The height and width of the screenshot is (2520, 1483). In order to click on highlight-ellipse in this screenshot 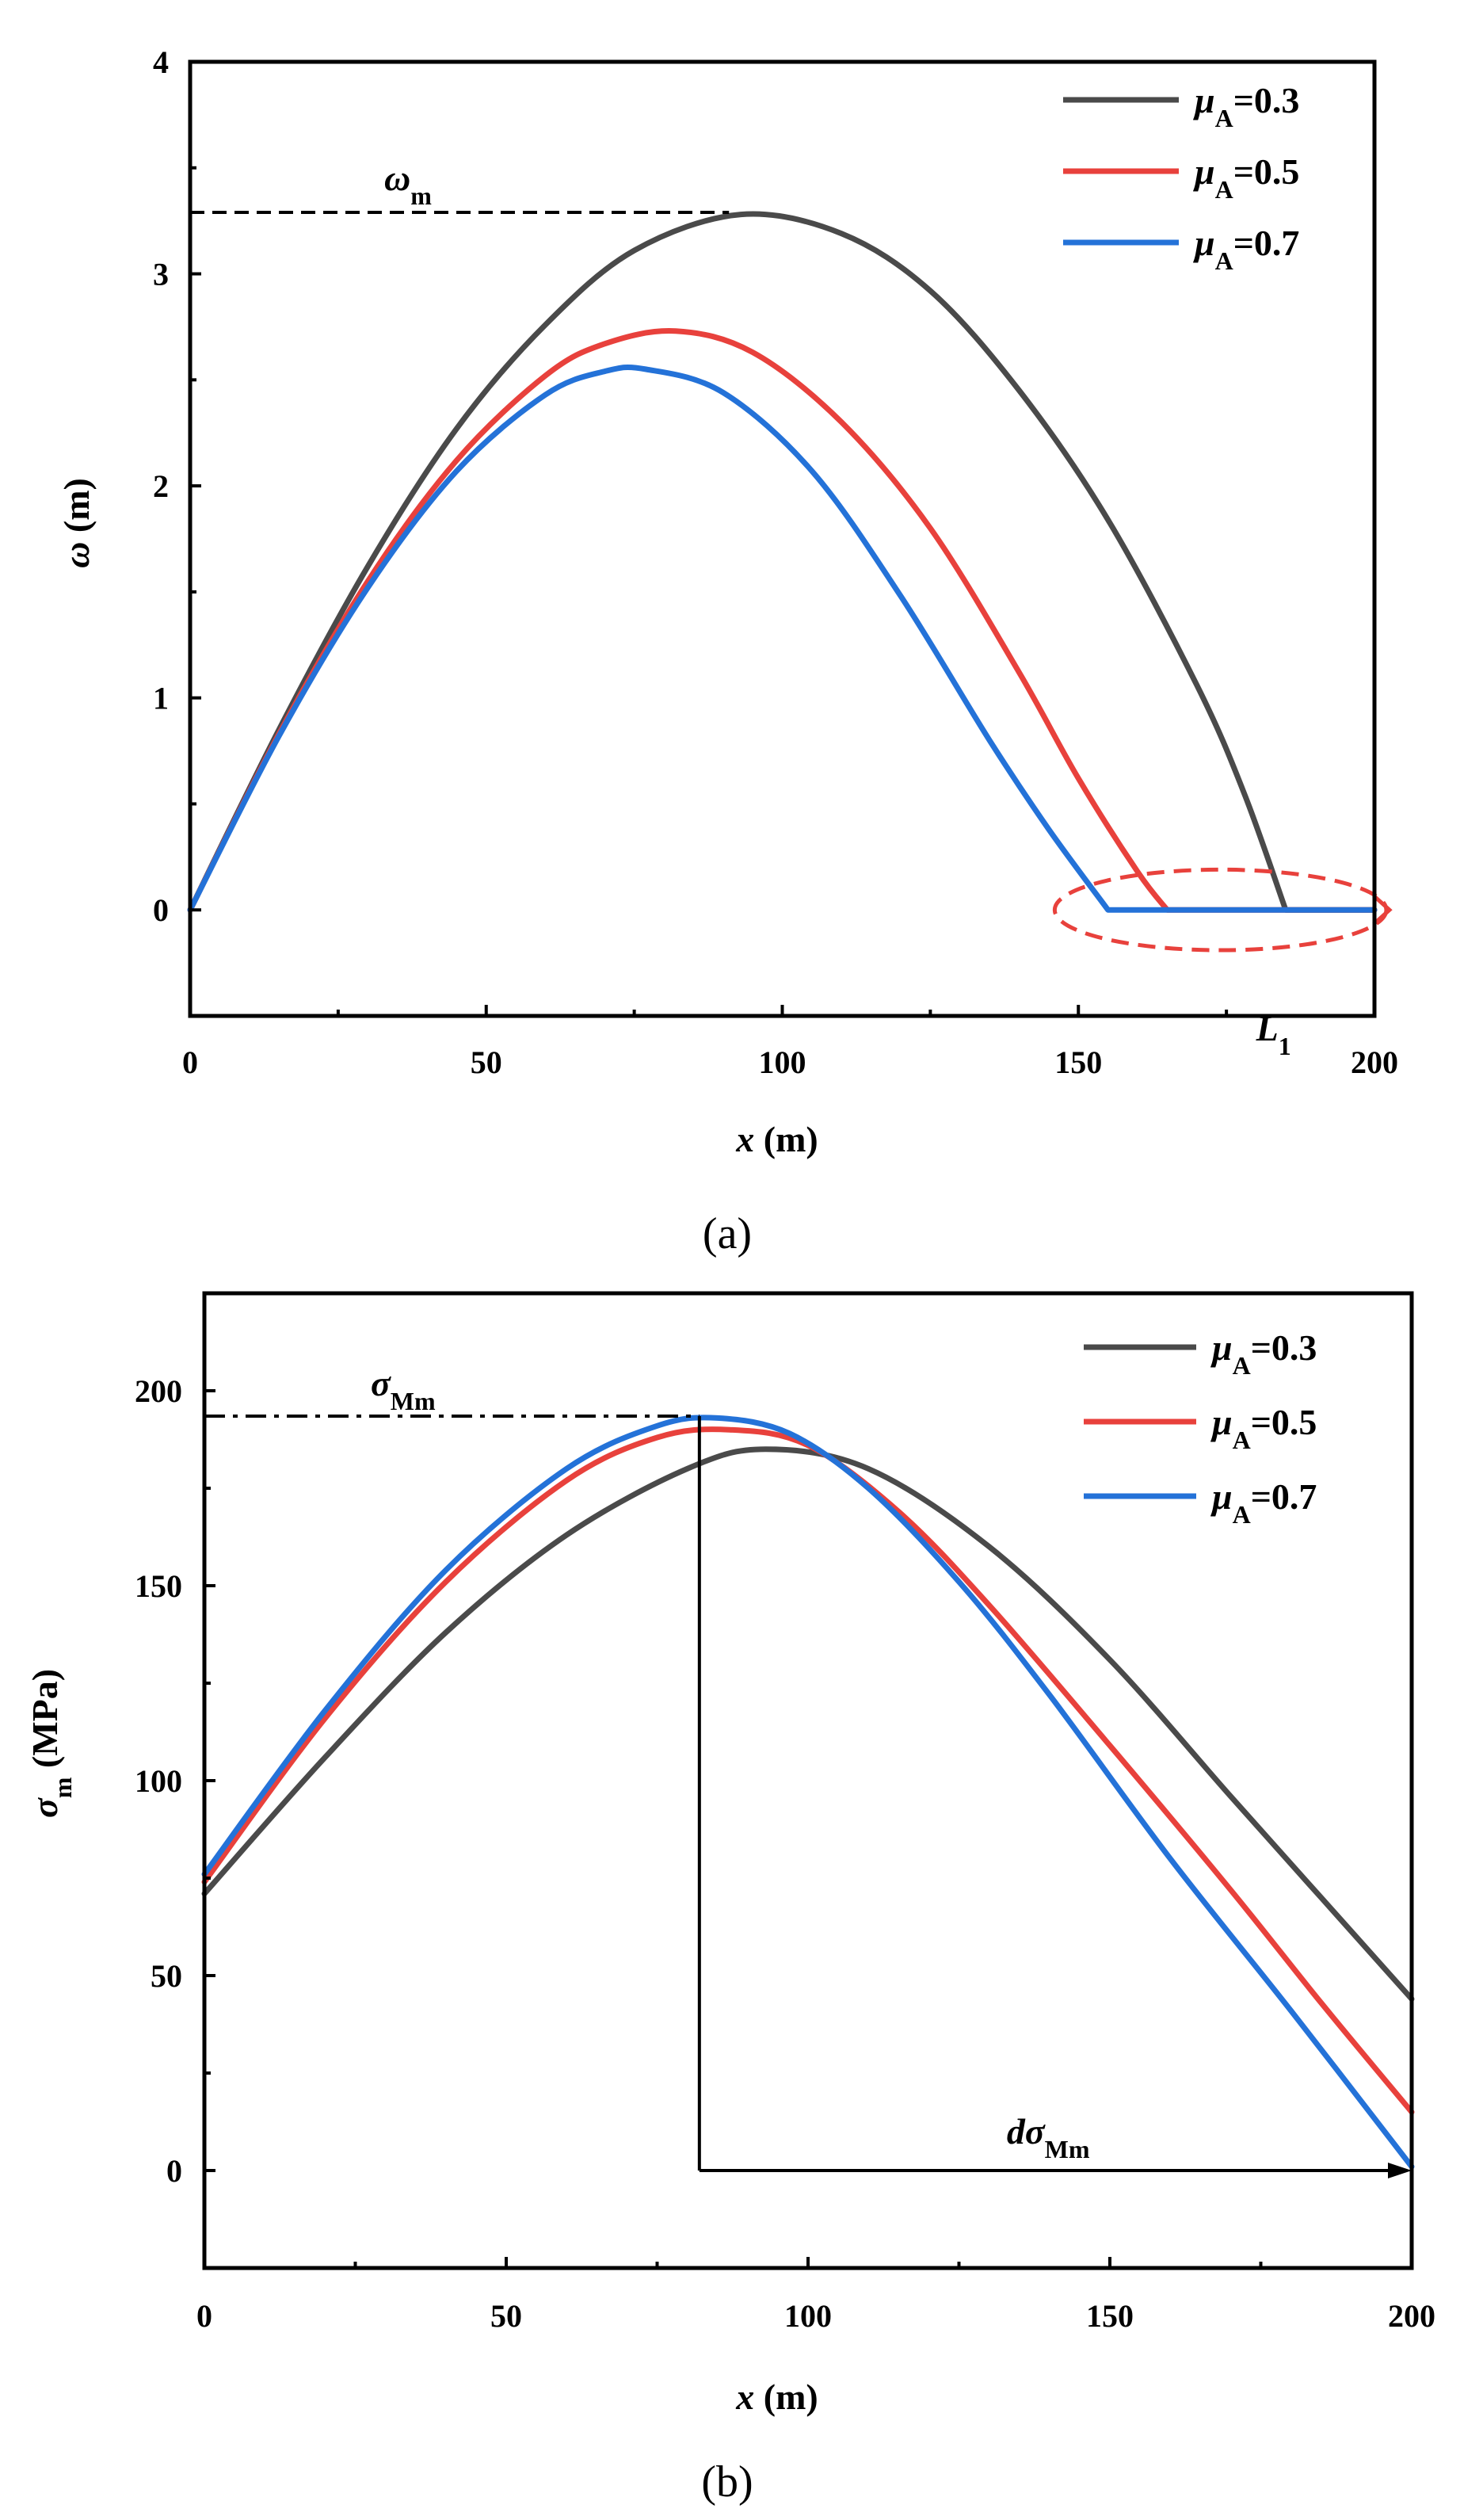, I will do `click(1220, 910)`.